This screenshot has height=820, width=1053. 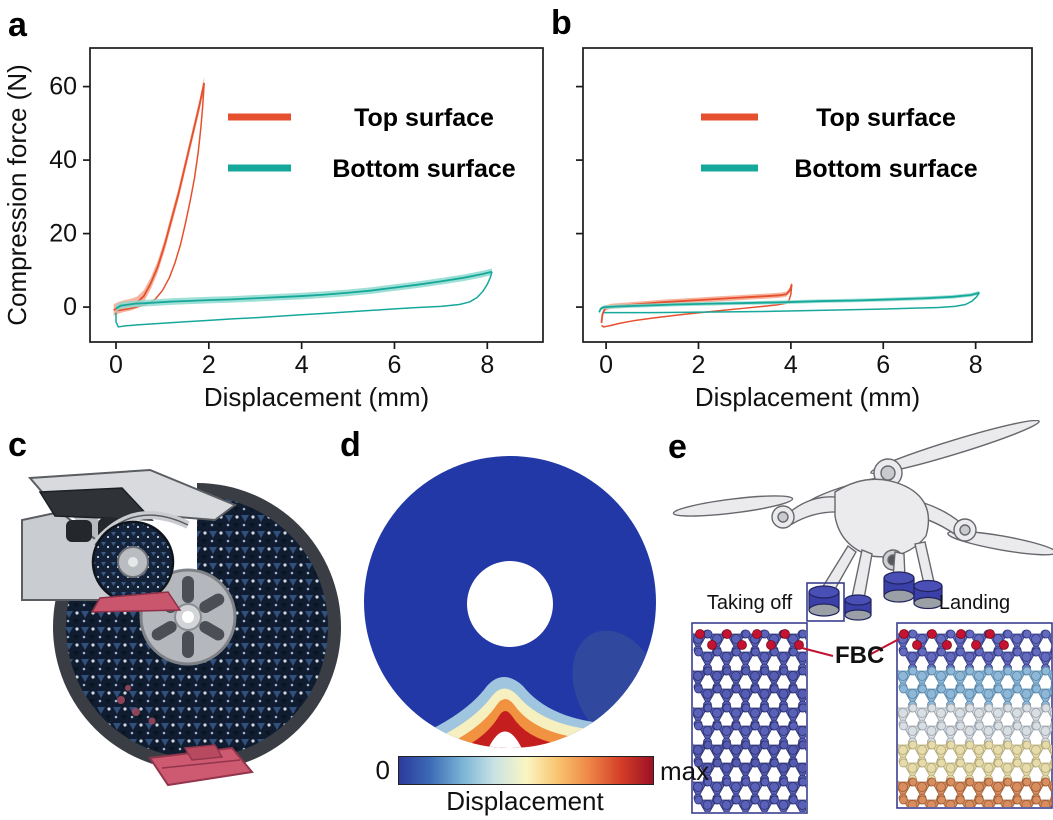 I want to click on y-tick-label: 0, so click(x=70, y=307).